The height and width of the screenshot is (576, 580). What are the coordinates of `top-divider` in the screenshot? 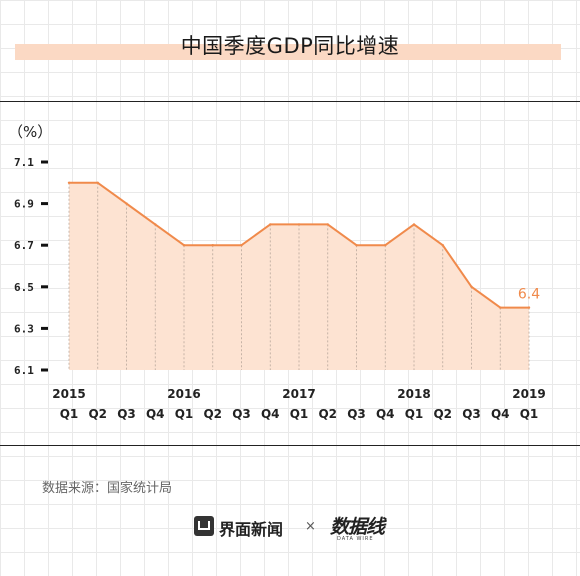 It's located at (290, 101).